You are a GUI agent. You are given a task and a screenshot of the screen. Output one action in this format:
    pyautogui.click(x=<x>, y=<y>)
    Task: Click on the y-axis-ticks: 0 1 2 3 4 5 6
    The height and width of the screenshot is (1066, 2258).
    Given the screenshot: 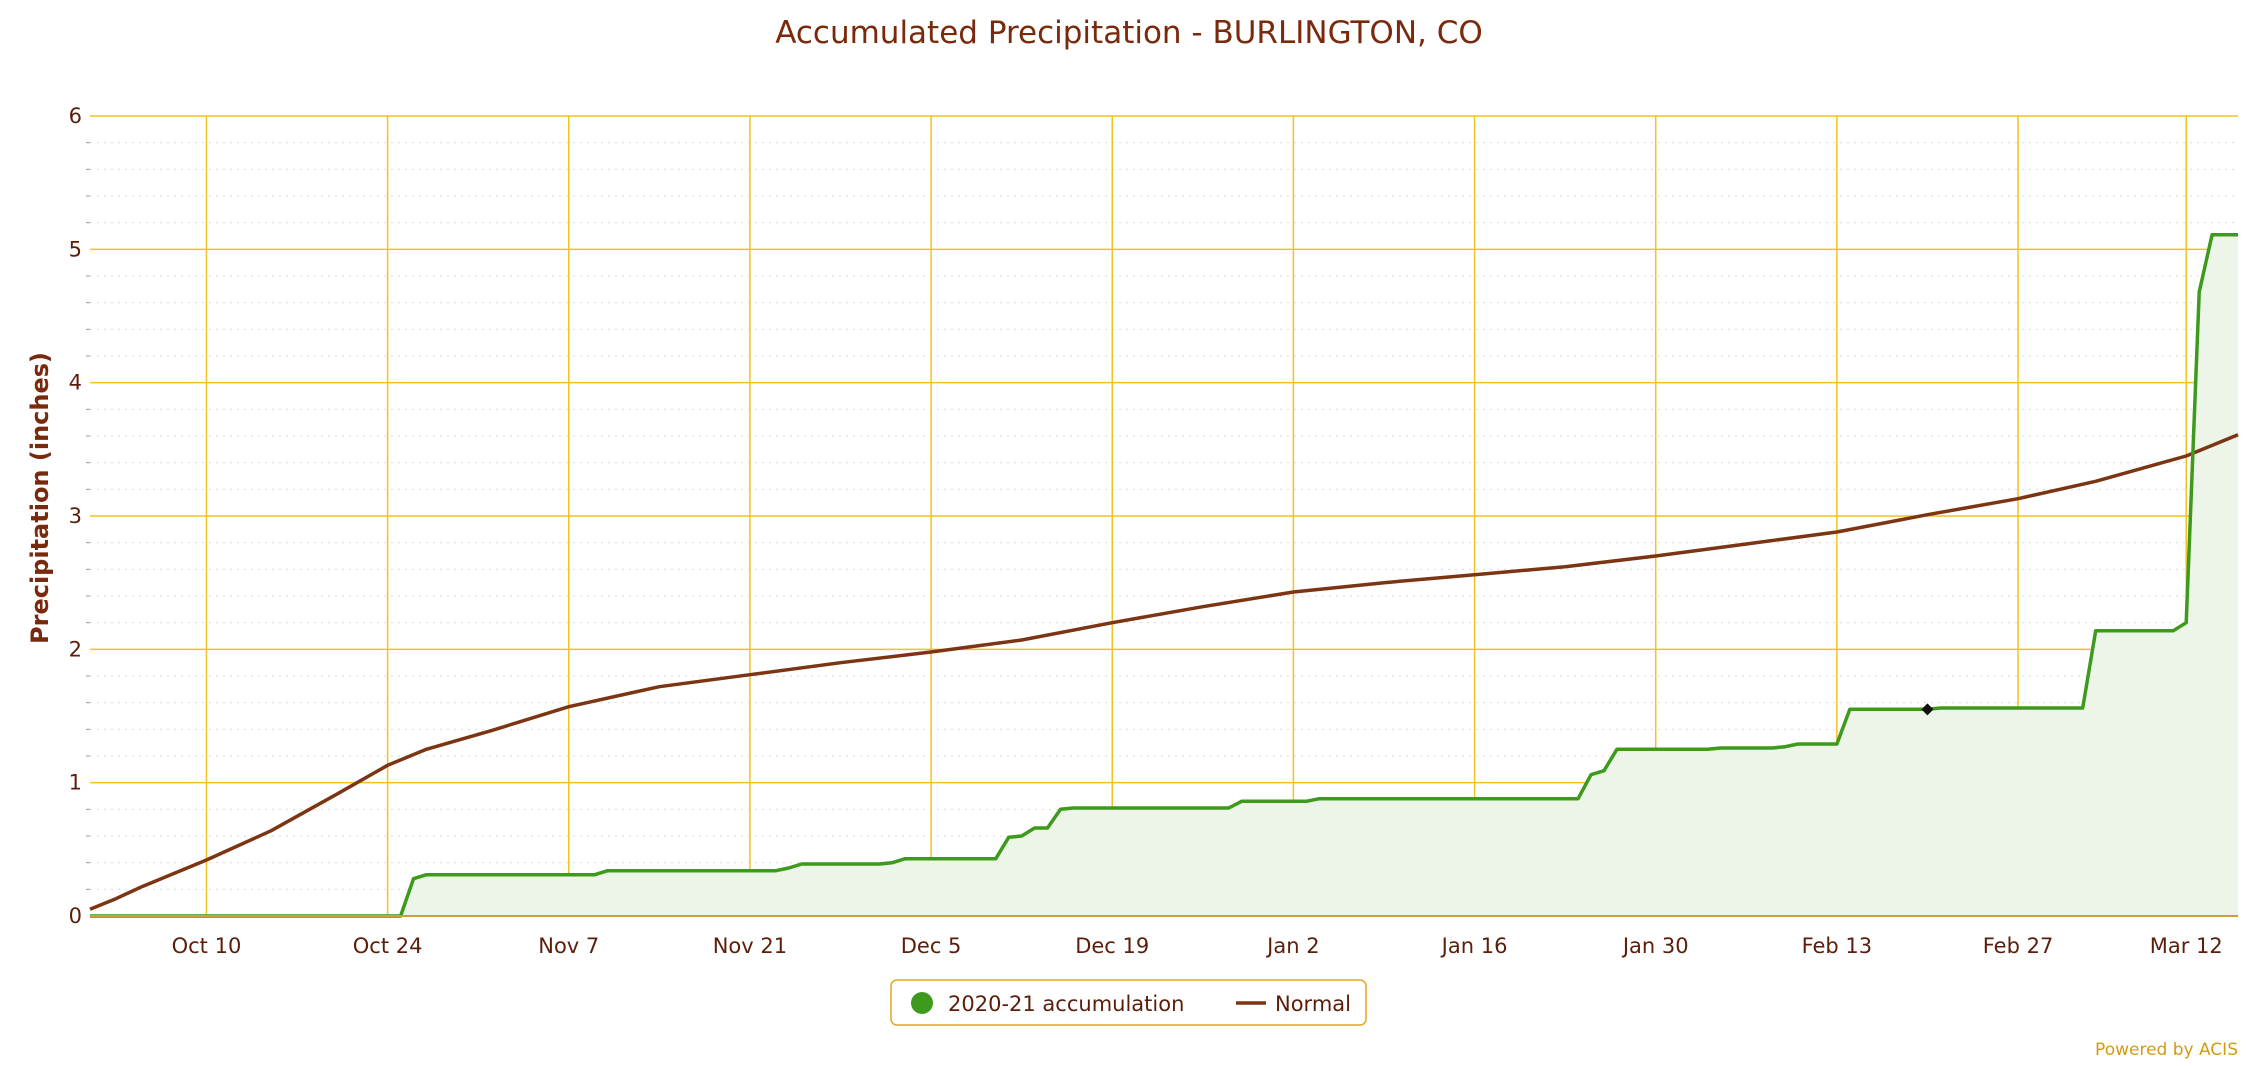 What is the action you would take?
    pyautogui.click(x=75, y=516)
    